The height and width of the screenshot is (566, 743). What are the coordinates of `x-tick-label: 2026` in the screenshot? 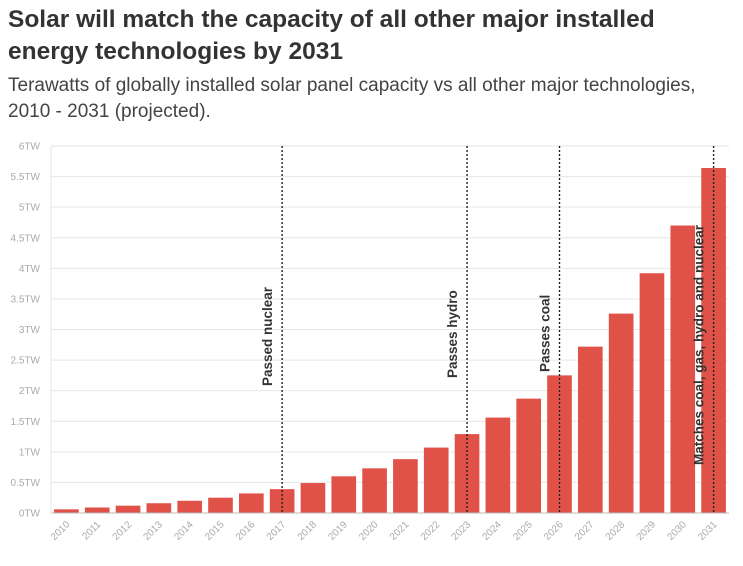 It's located at (554, 531).